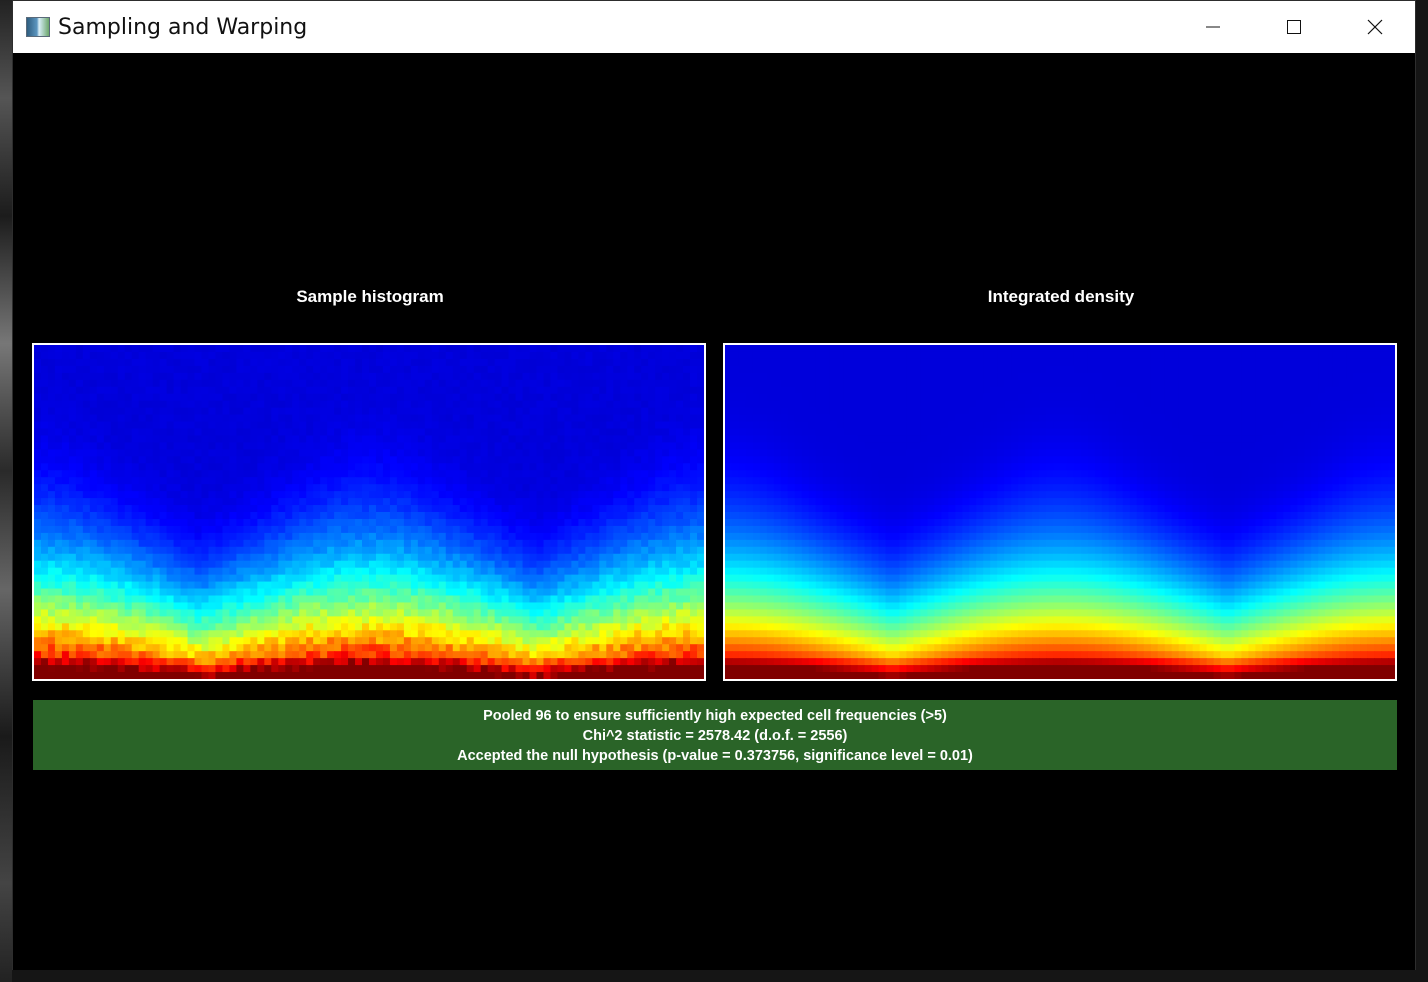 The width and height of the screenshot is (1428, 982). Describe the element at coordinates (1293, 27) in the screenshot. I see `maximize-button` at that location.